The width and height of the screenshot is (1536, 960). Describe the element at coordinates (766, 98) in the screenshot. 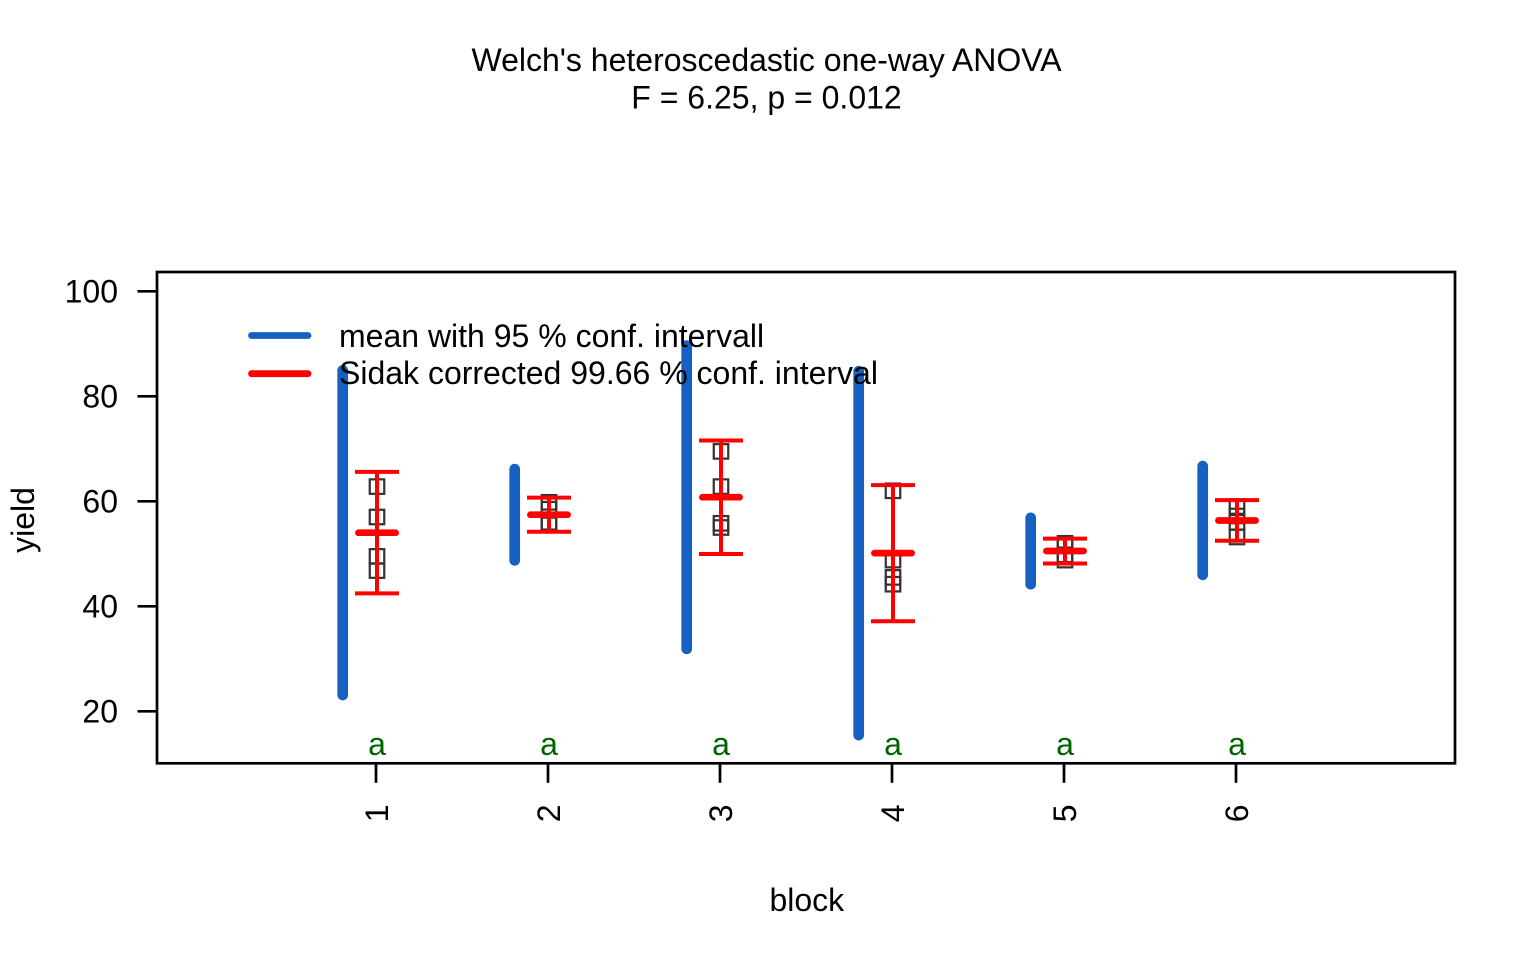

I see `svg-text: F = 6.25, p = 0.012` at that location.